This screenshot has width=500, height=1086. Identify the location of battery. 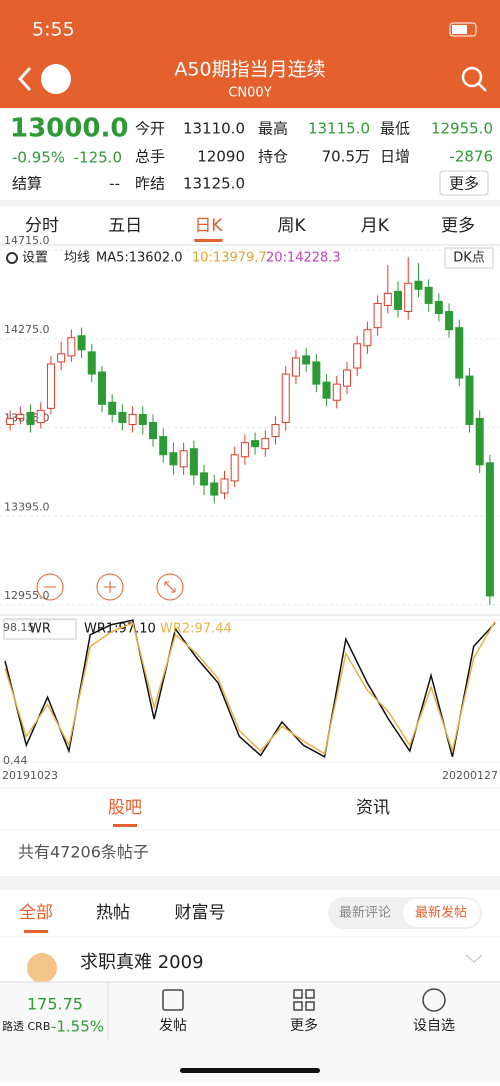
(463, 29).